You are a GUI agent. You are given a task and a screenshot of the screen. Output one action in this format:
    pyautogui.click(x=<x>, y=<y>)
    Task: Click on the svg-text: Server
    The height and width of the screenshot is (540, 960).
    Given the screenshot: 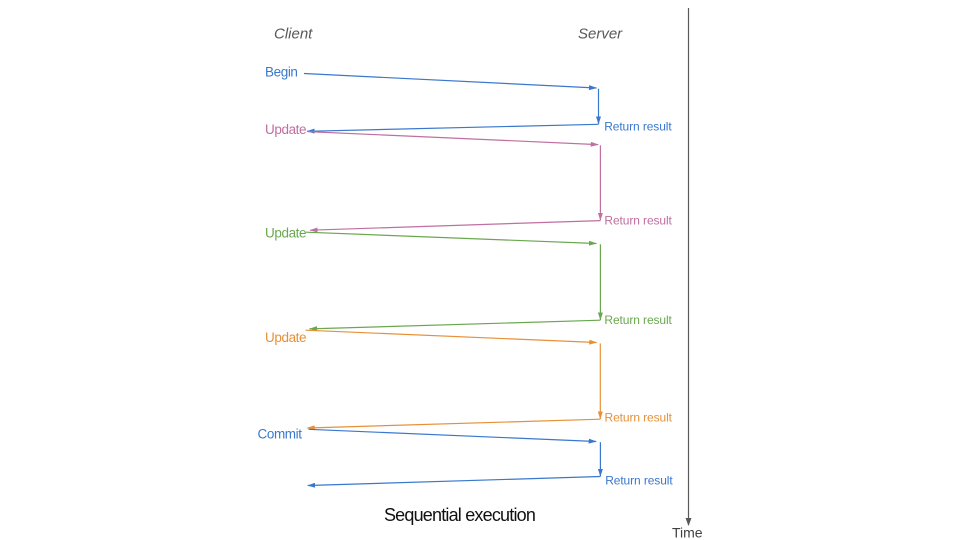 What is the action you would take?
    pyautogui.click(x=600, y=34)
    